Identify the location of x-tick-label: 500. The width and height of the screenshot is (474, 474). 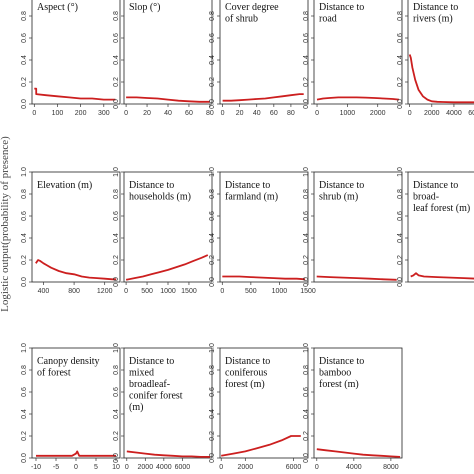
(251, 291).